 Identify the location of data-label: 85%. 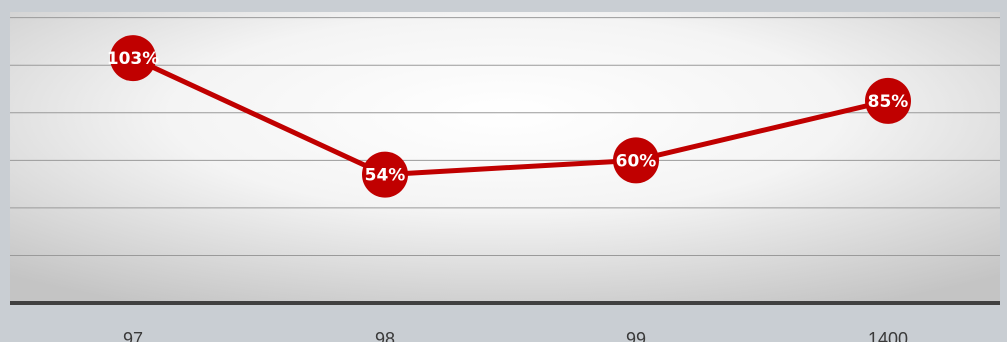
(888, 102).